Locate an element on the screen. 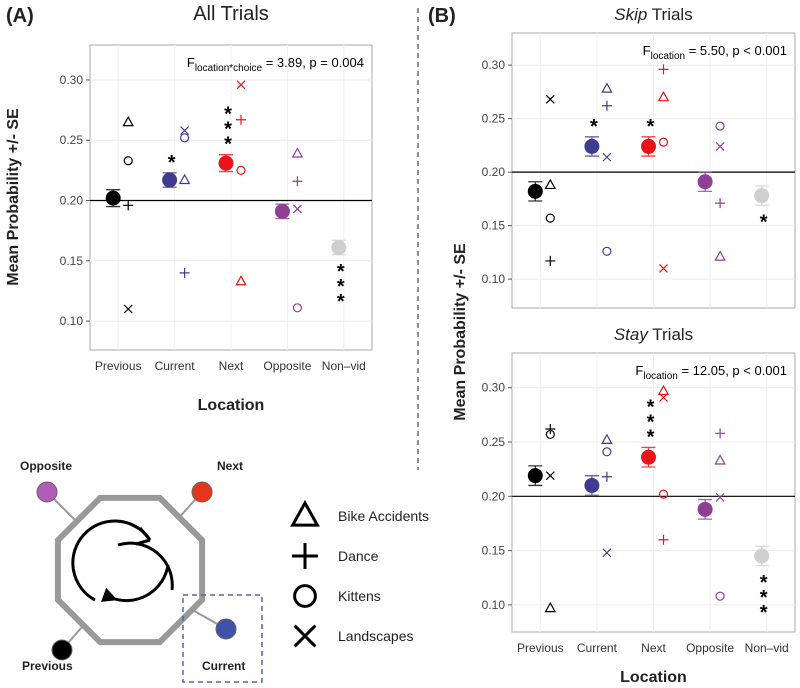  y-tick-label: 0.30 is located at coordinates (72, 80).